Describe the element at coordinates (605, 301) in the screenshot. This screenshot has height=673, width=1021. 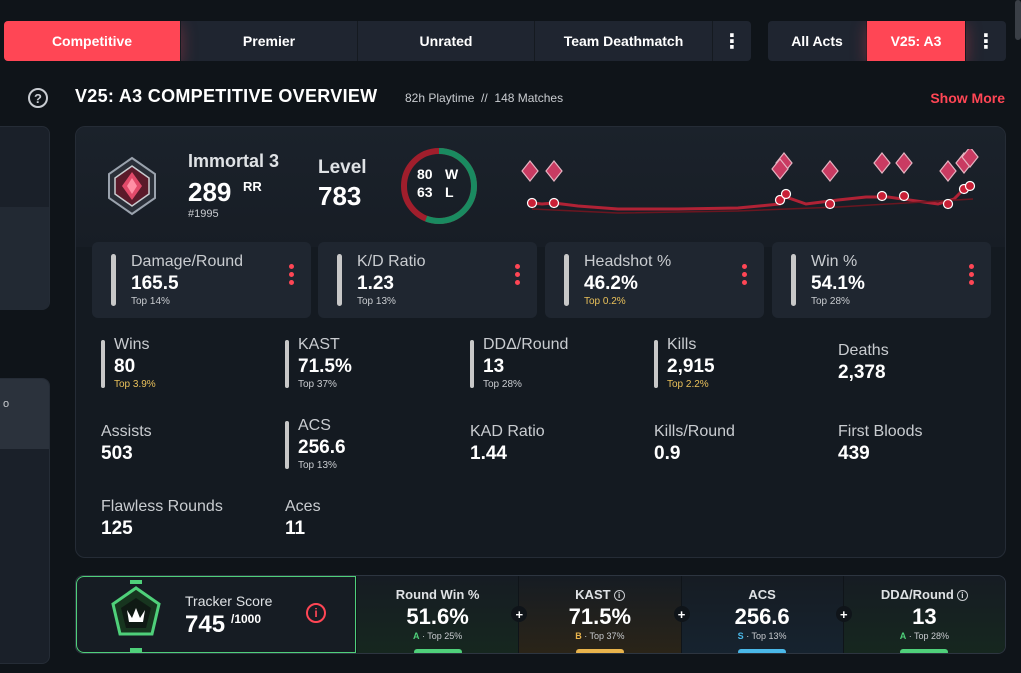
I see `stat-percentile: Top 0.2%` at that location.